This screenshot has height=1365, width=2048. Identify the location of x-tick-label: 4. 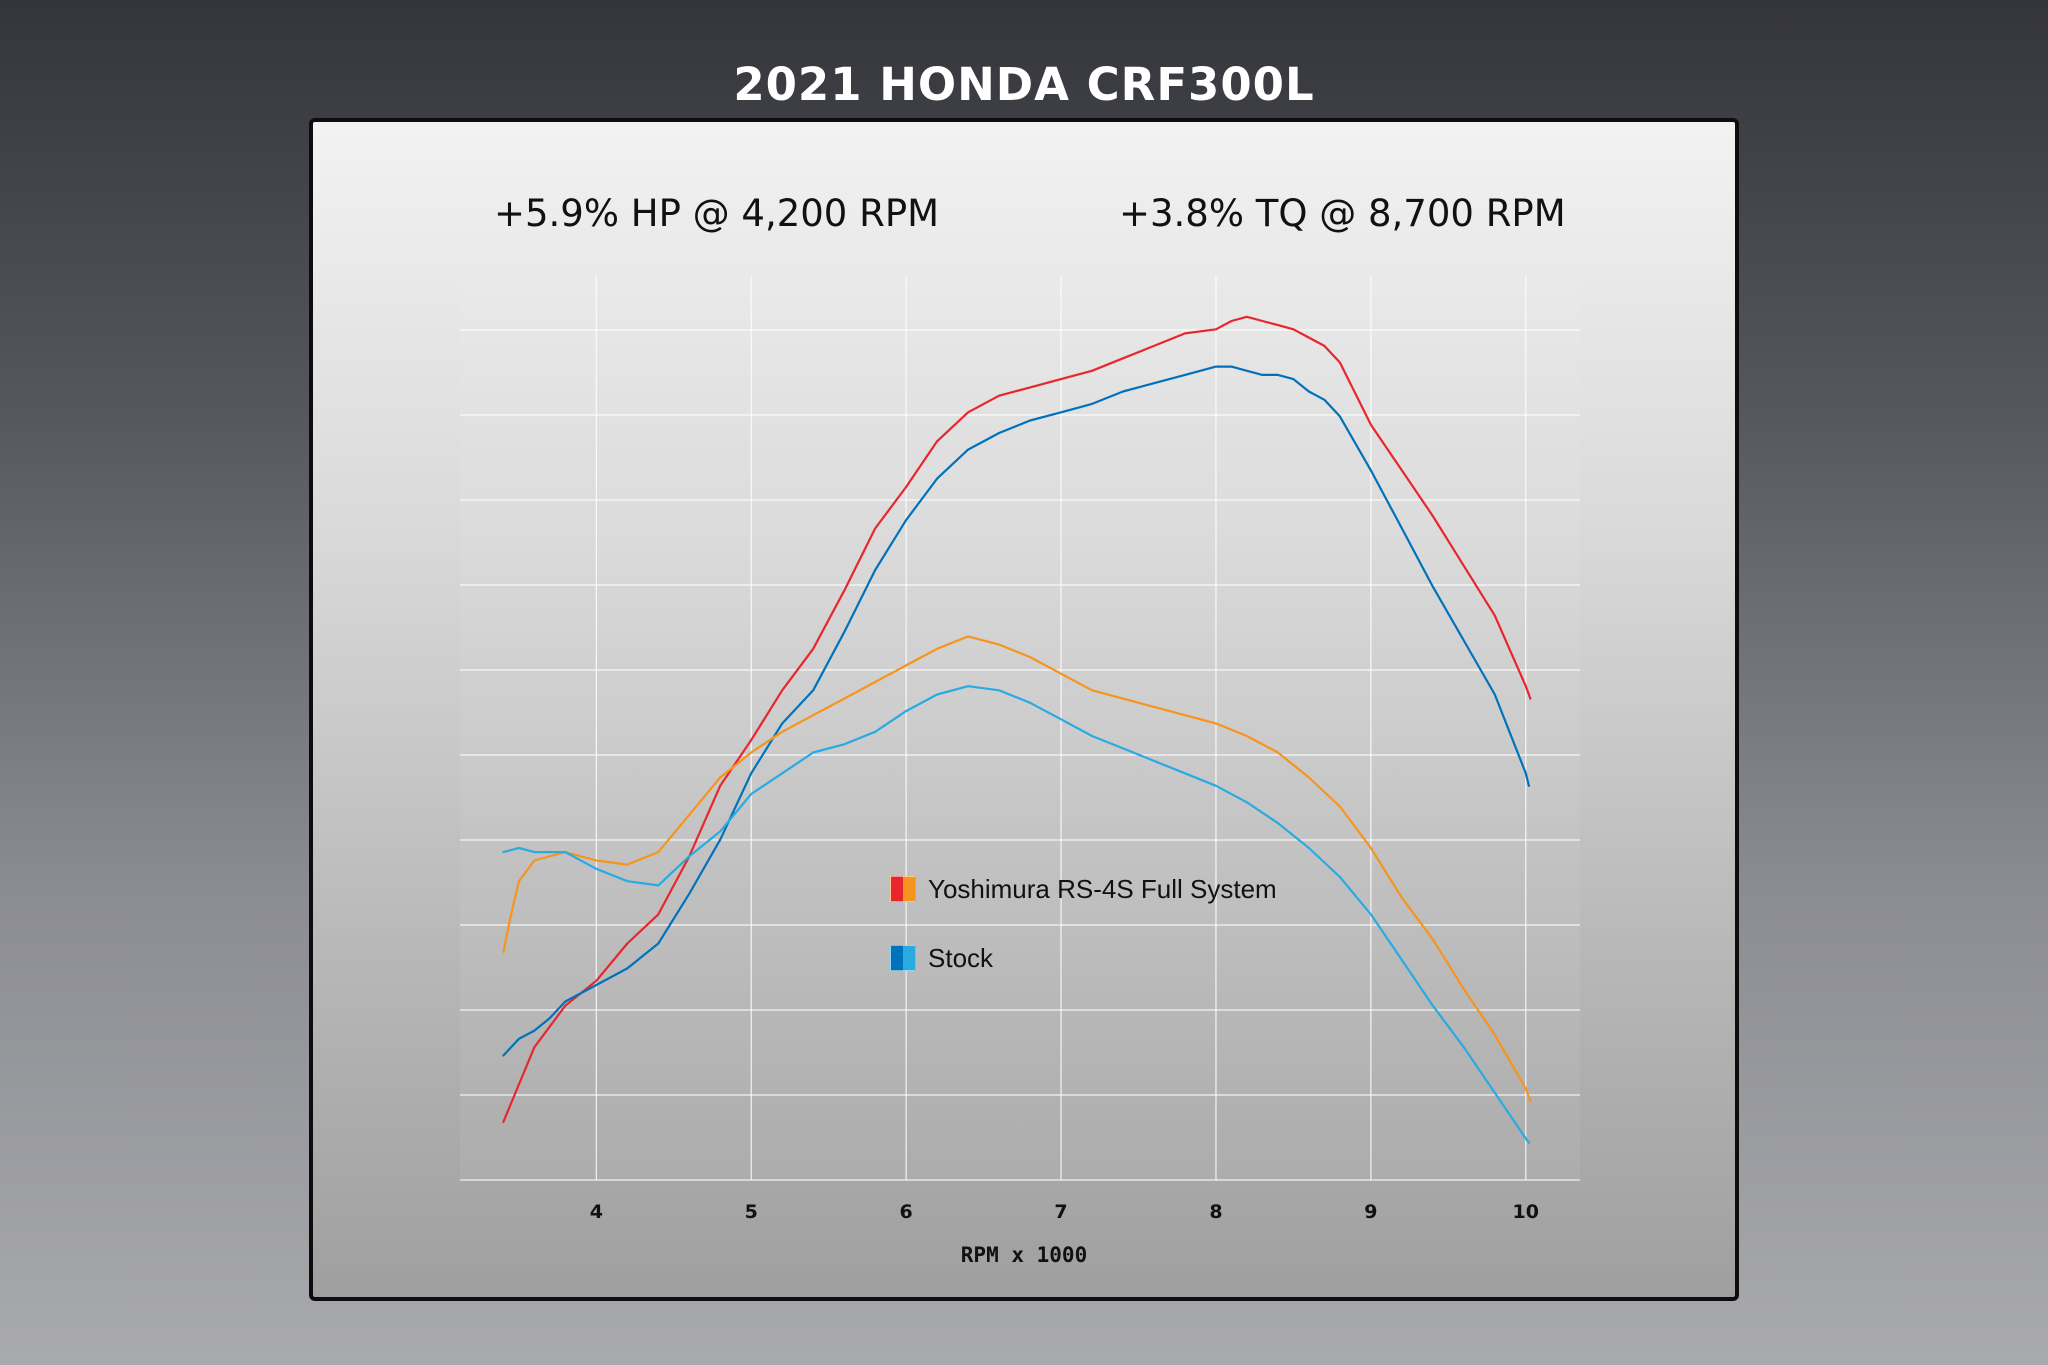
(596, 1212).